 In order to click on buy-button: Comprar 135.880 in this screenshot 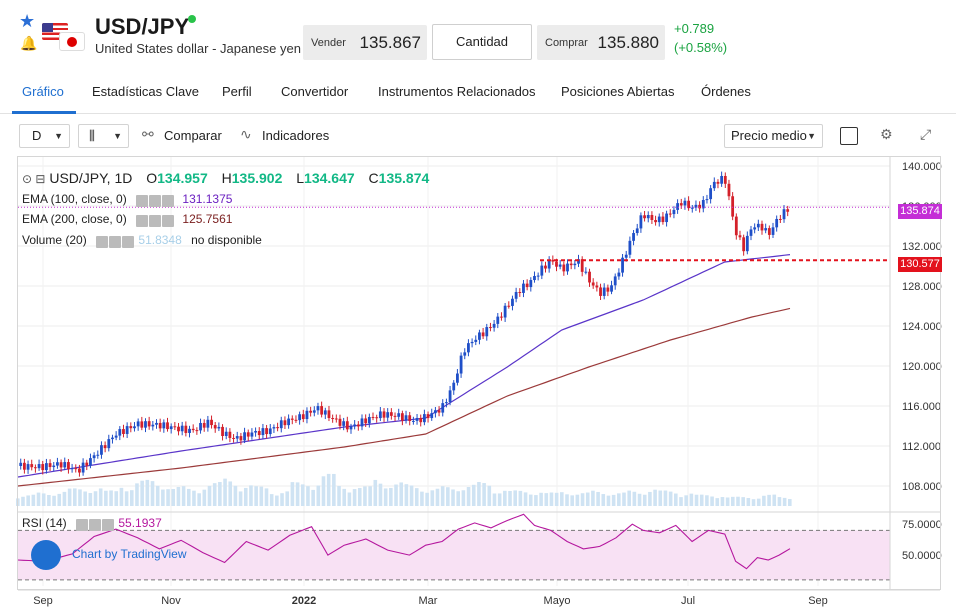, I will do `click(601, 42)`.